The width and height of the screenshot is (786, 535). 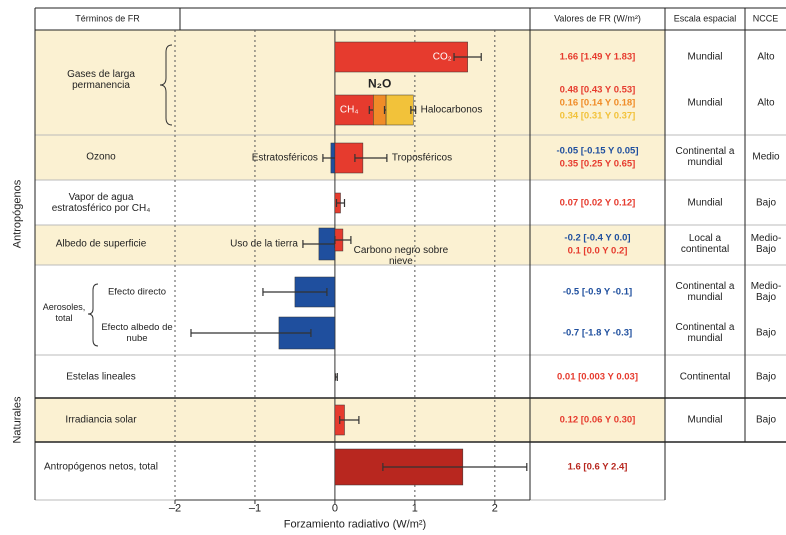 I want to click on x-tick-label: 1, so click(x=414, y=508).